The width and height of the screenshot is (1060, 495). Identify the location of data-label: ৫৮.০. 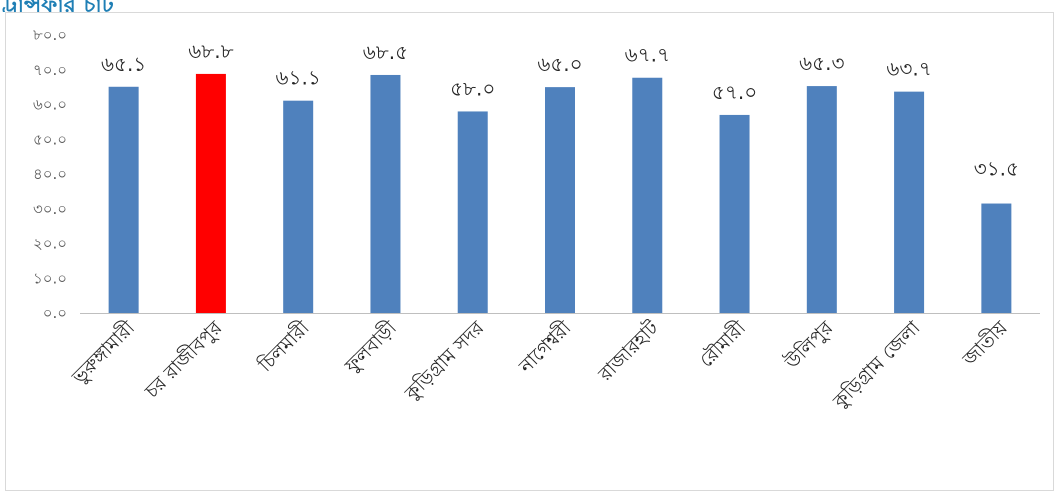
(472, 88).